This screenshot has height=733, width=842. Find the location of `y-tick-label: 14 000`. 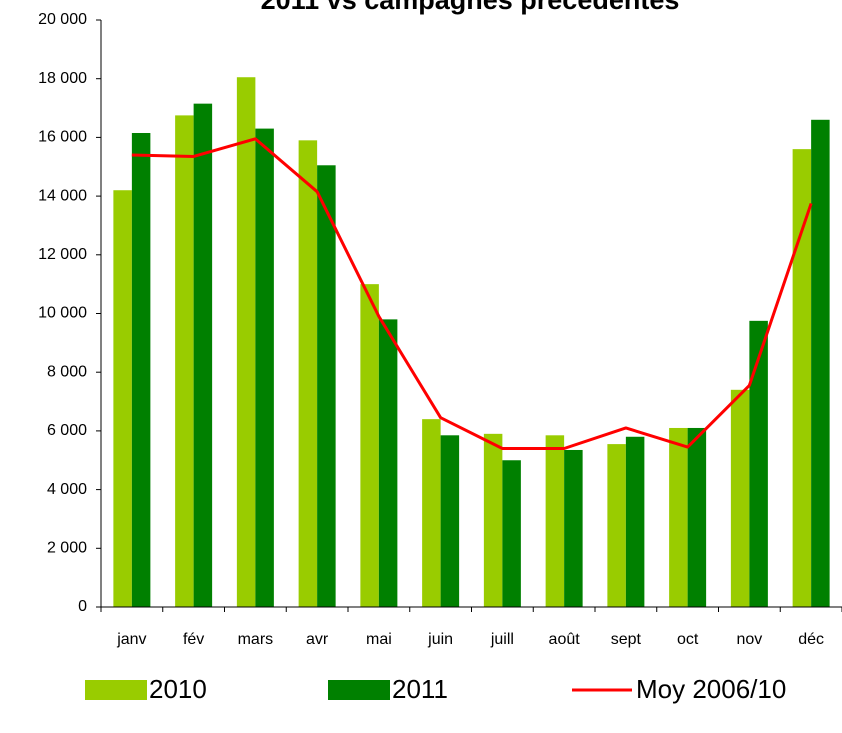

y-tick-label: 14 000 is located at coordinates (62, 195).